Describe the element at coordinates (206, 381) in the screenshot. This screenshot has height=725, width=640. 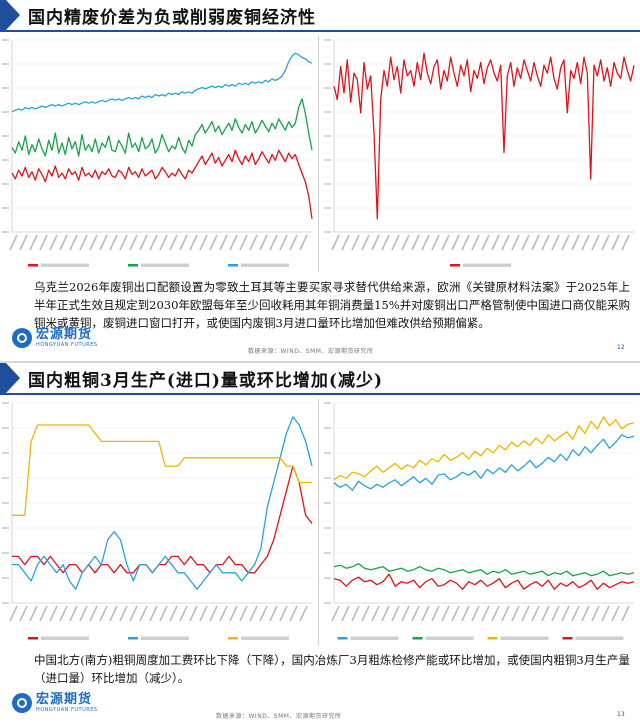
I see `slide-title: 国内粗铜3月生产(进口)量或环比增加(减少)` at that location.